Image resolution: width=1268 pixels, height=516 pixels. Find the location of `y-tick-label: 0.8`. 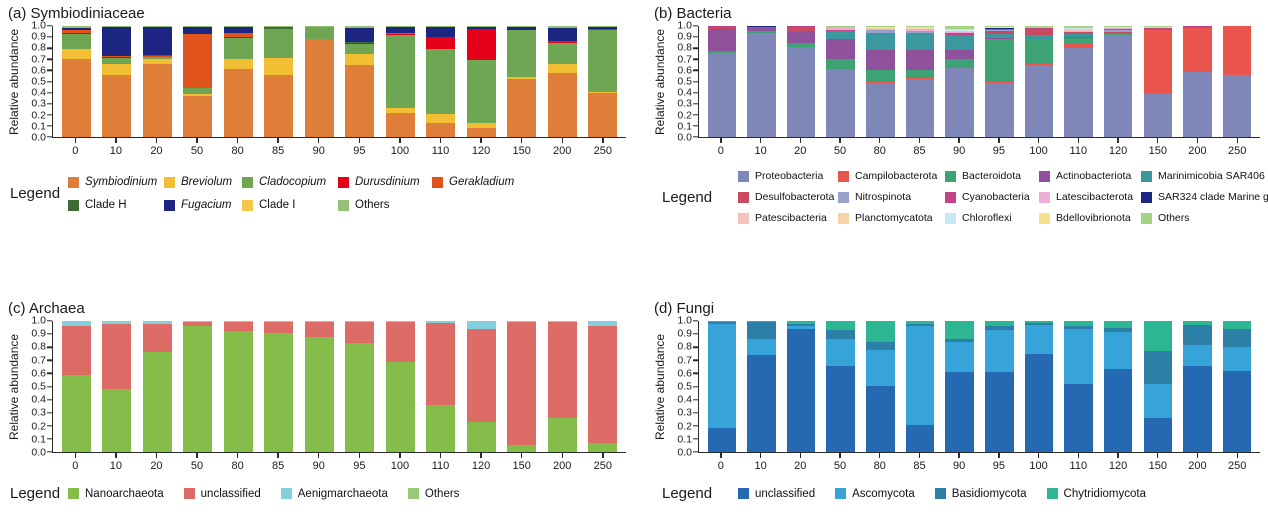

y-tick-label: 0.8 is located at coordinates (38, 47).